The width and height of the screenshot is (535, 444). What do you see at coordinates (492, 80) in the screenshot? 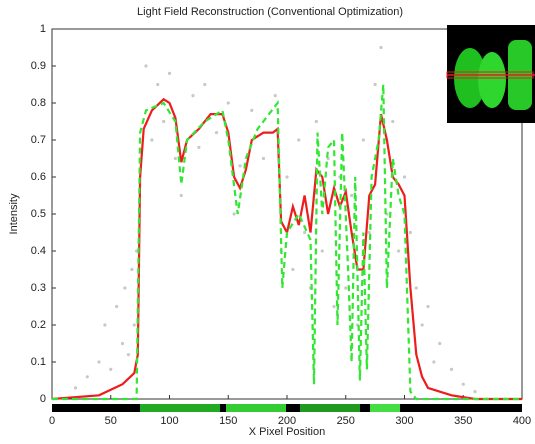
I see `inset-shape` at bounding box center [492, 80].